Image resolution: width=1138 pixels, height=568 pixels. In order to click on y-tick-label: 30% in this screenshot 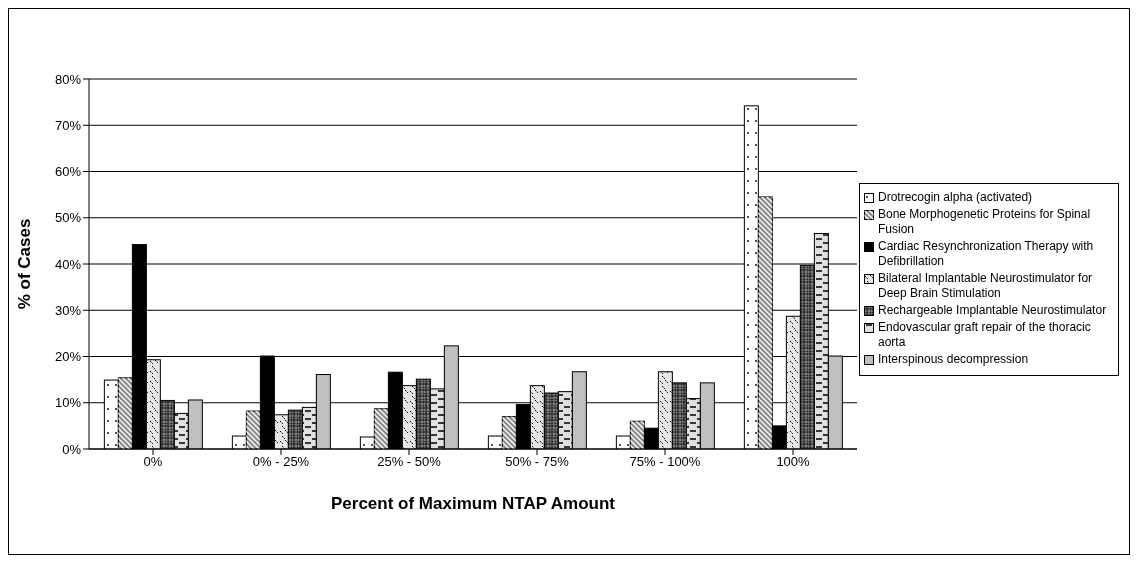, I will do `click(68, 310)`.